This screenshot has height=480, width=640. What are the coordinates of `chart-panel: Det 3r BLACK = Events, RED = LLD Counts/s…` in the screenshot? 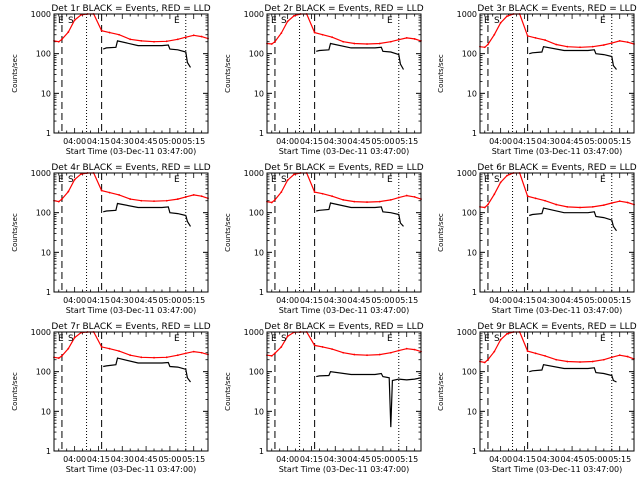 It's located at (537, 80).